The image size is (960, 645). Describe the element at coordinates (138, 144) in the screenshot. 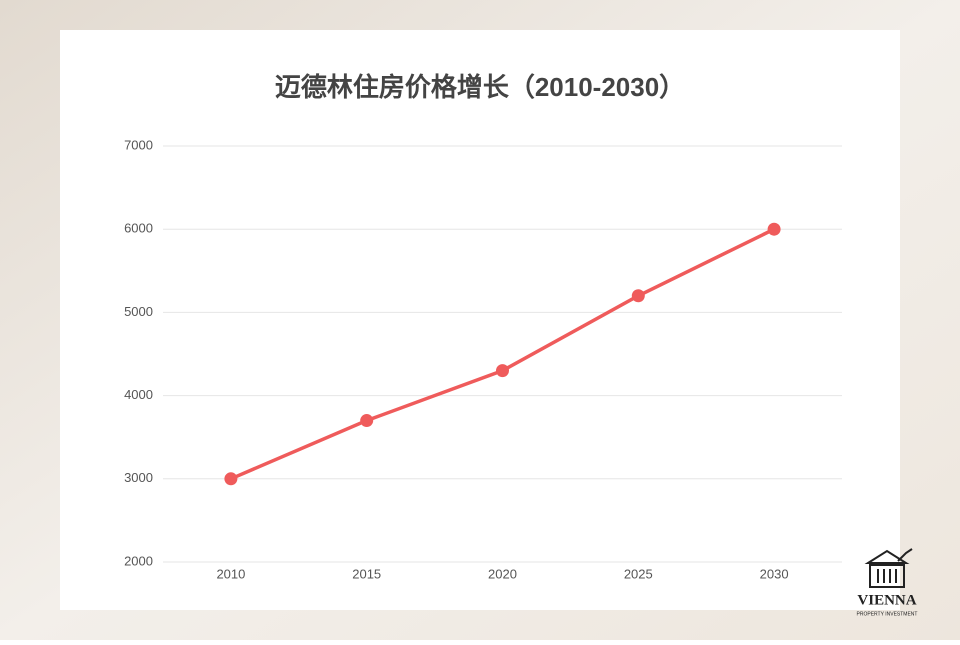

I see `y-tick-label: 7000` at that location.